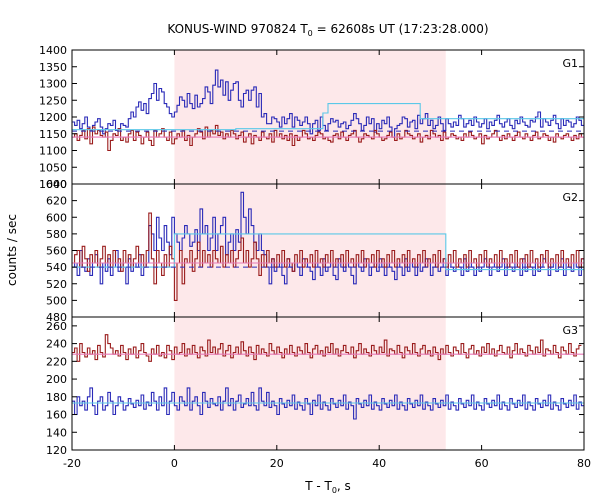 The width and height of the screenshot is (600, 500). I want to click on y-tick-label: 160, so click(56, 415).